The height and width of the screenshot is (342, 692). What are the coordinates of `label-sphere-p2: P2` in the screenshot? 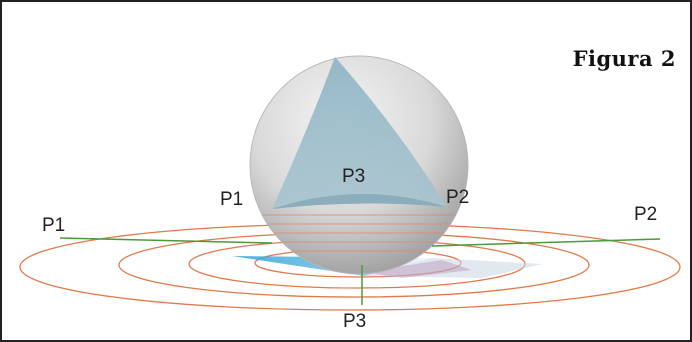 It's located at (457, 197).